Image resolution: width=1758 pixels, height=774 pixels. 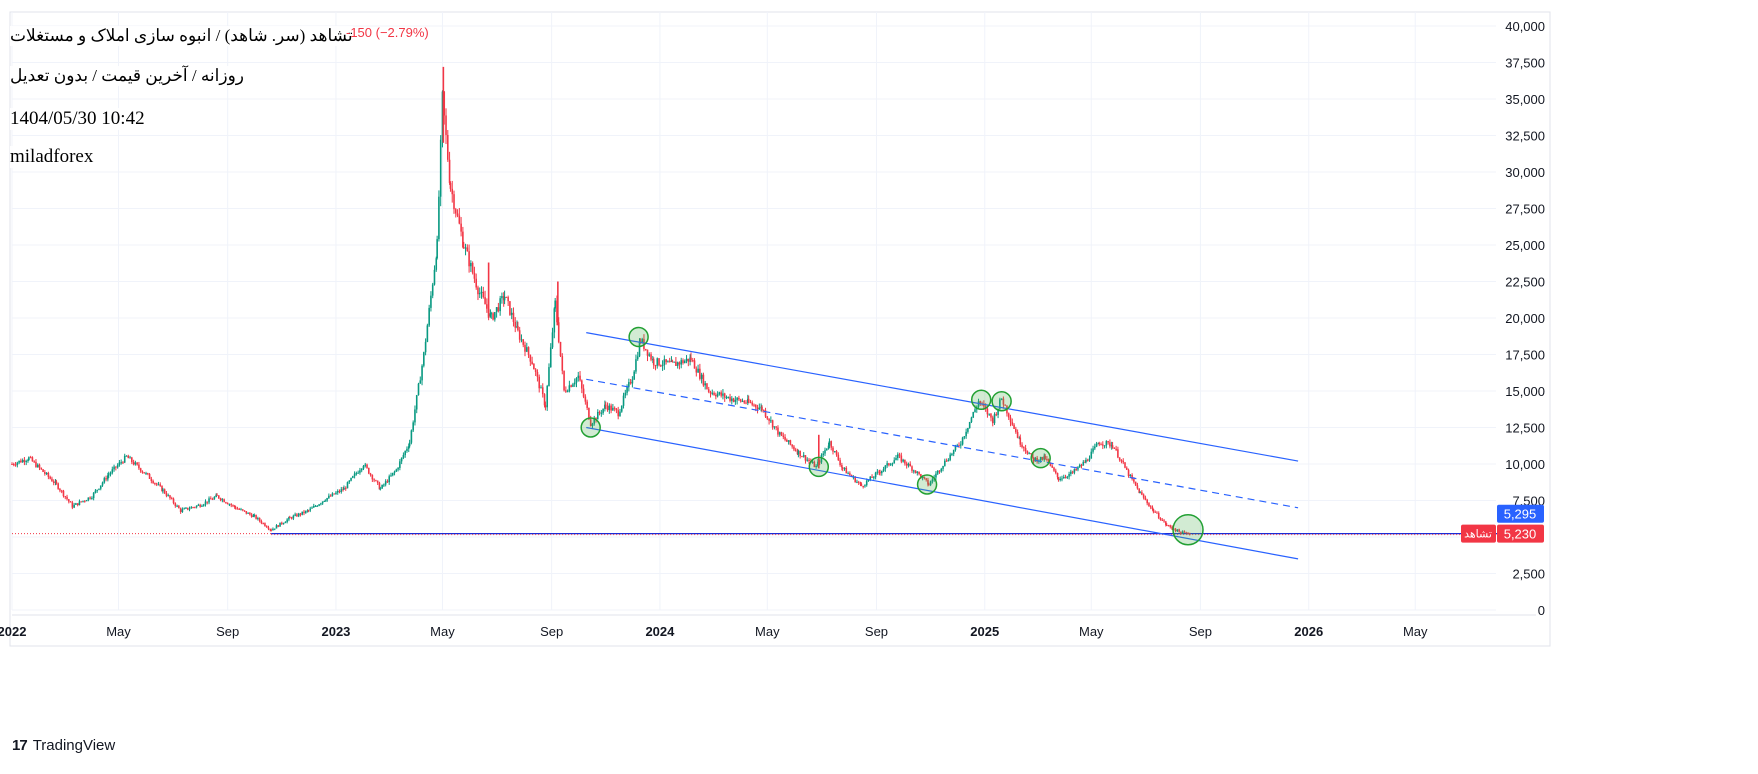 I want to click on tradingview-logo-text: TradingView, so click(x=74, y=745).